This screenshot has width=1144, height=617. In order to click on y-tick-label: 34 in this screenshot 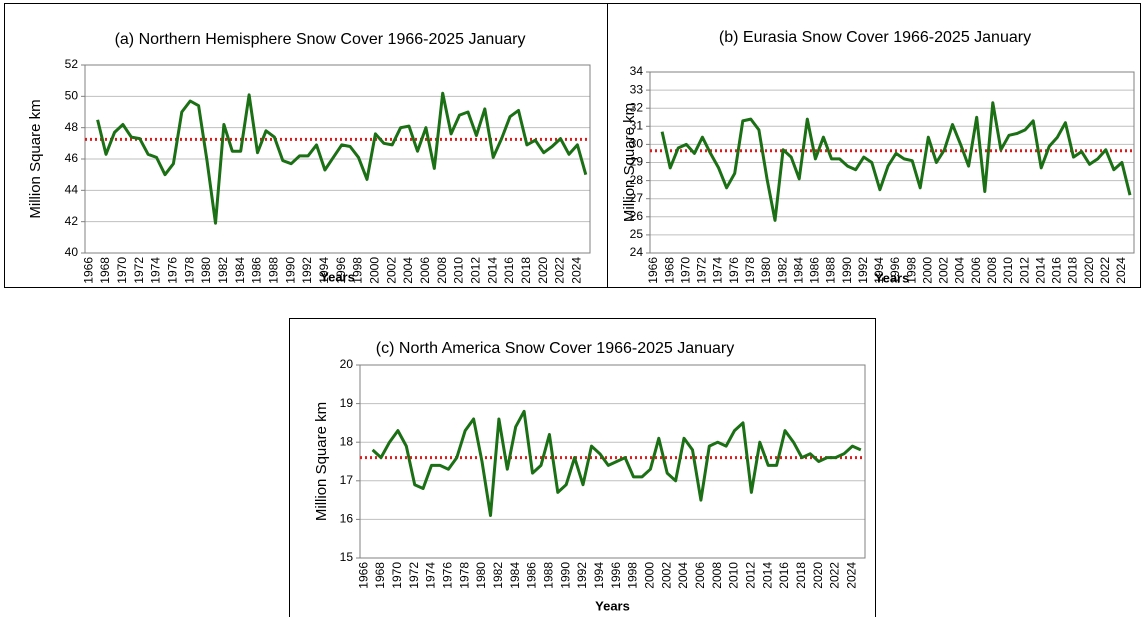, I will do `click(637, 71)`.